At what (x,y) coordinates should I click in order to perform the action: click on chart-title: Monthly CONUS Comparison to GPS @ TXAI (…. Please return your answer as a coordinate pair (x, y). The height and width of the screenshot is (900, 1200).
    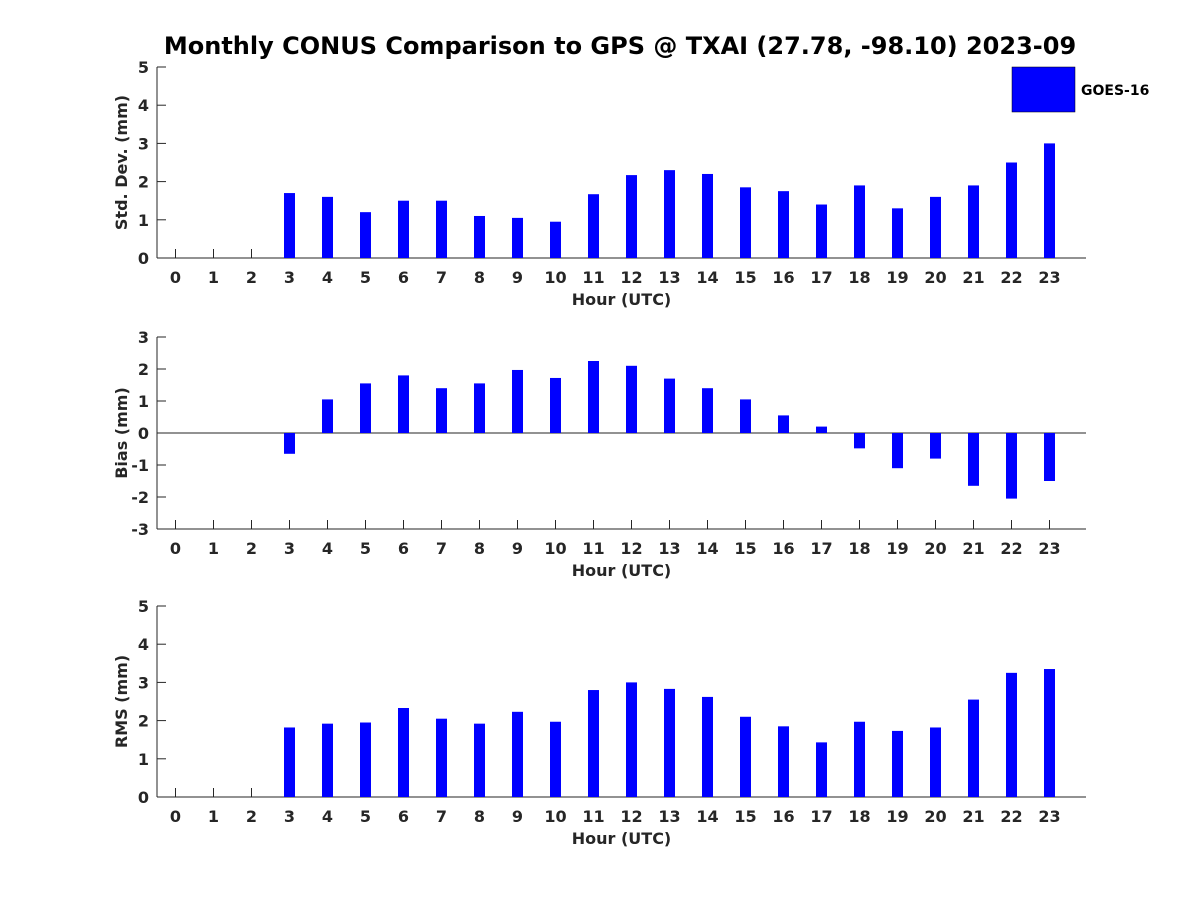
    Looking at the image, I should click on (620, 46).